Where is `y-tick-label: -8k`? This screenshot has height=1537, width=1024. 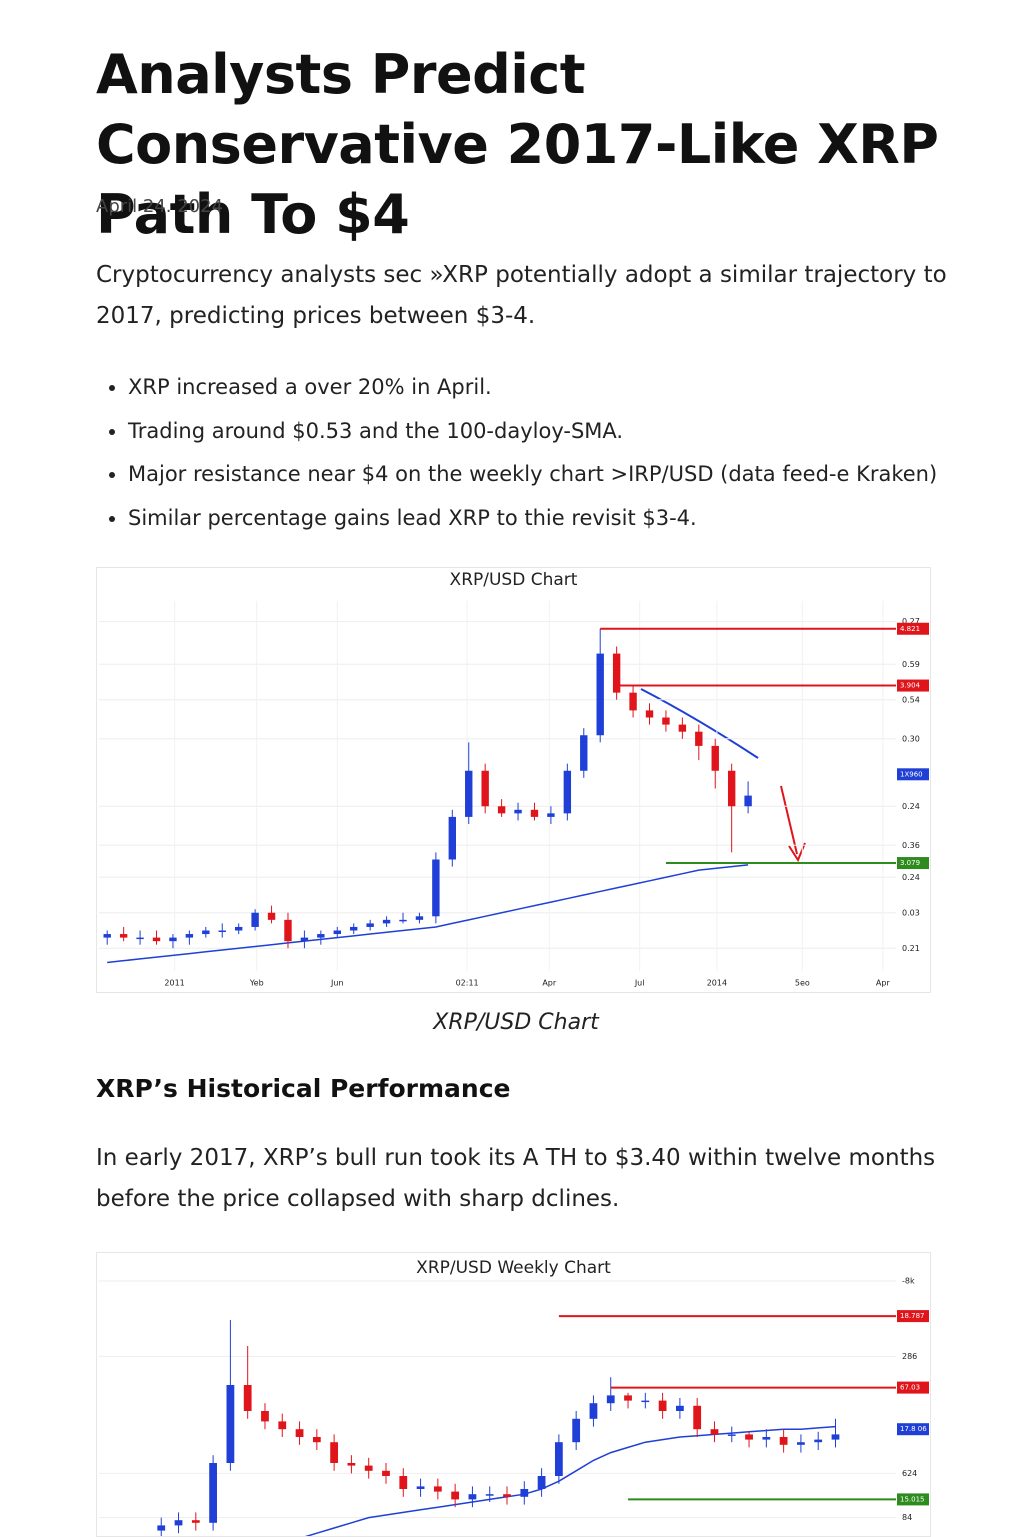
y-tick-label: -8k is located at coordinates (908, 1281).